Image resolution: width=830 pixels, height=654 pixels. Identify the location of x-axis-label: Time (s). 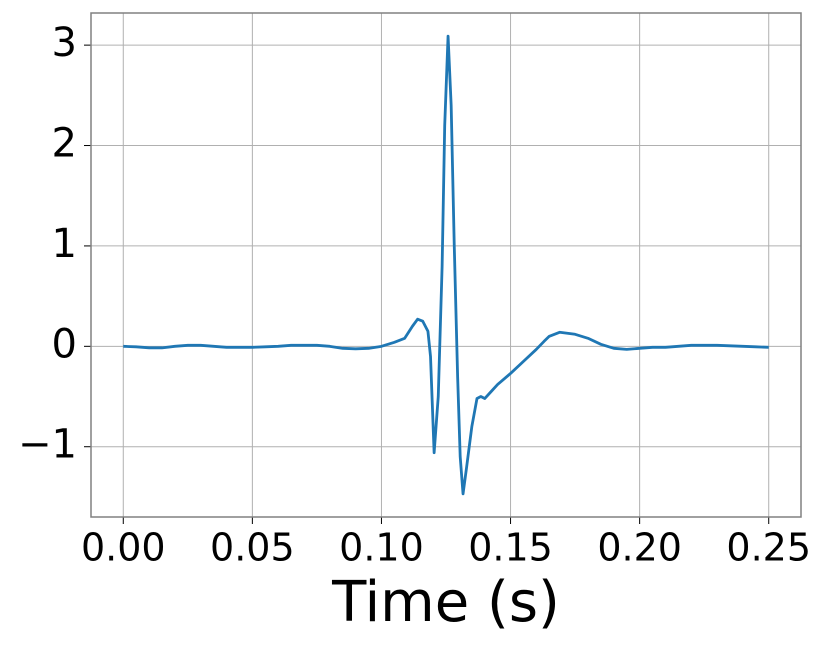
(445, 602).